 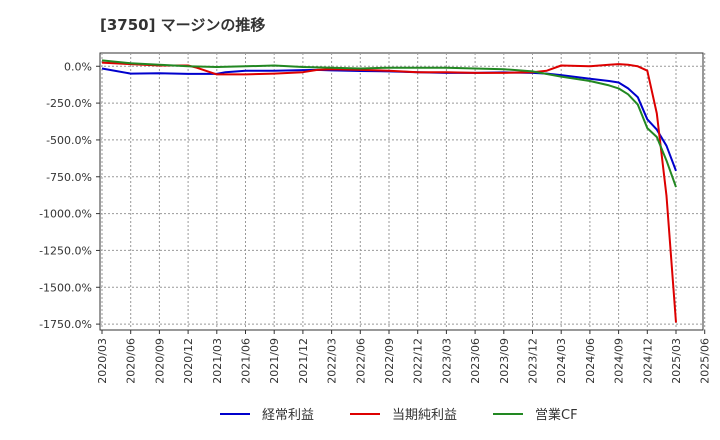 I want to click on x-tick-label: 2020/06, so click(x=131, y=361).